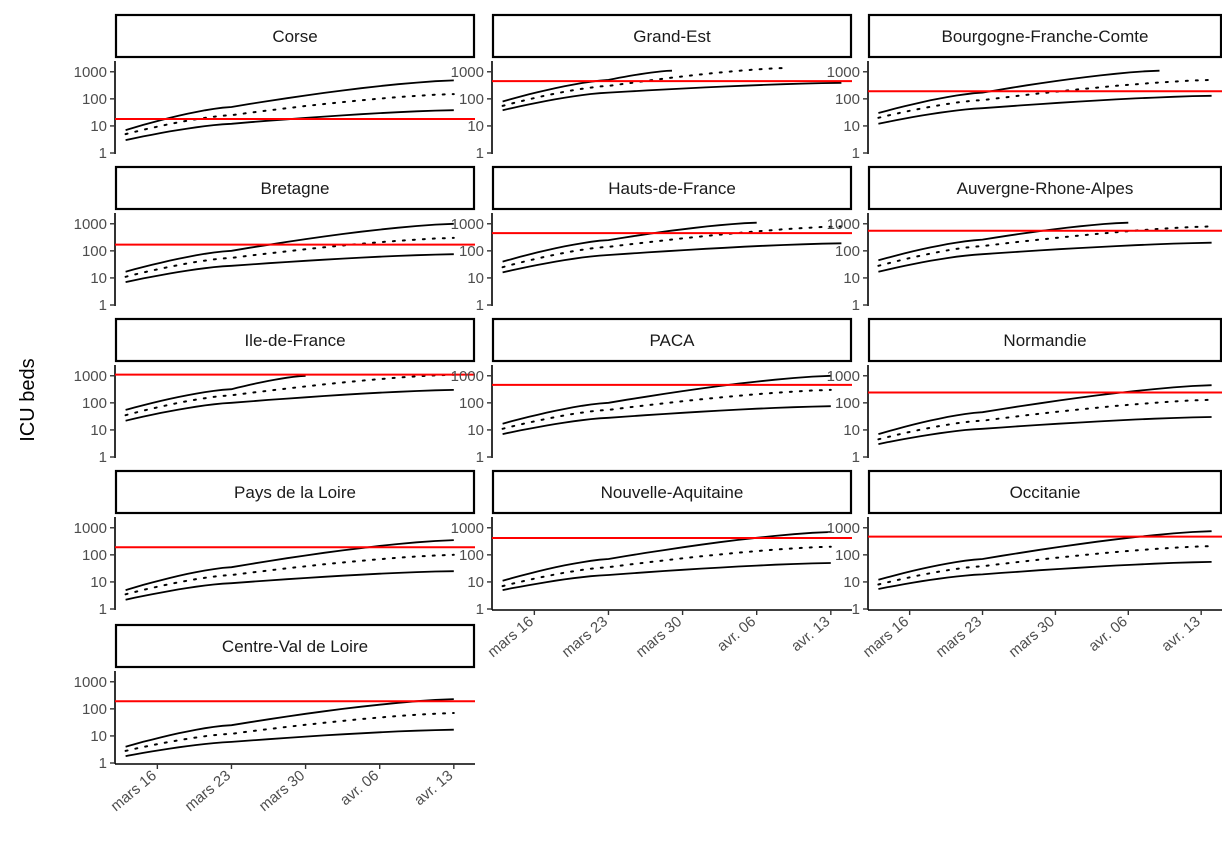  Describe the element at coordinates (1032, 637) in the screenshot. I see `x-tick-label: mars 30` at that location.